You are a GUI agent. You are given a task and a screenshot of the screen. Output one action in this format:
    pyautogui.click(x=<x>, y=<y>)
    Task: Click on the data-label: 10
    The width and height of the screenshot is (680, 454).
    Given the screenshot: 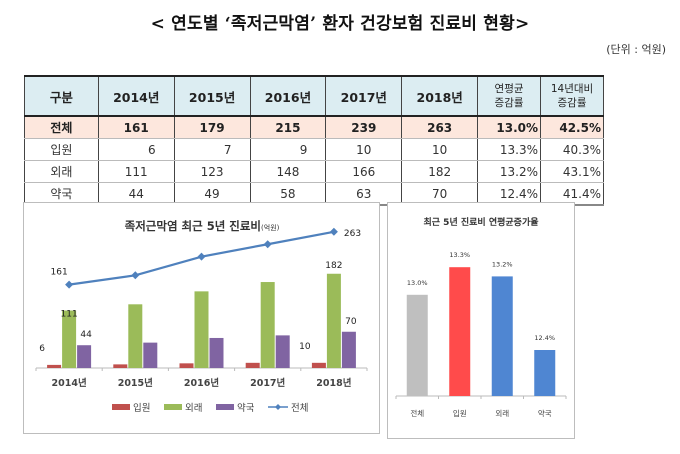 What is the action you would take?
    pyautogui.click(x=305, y=347)
    